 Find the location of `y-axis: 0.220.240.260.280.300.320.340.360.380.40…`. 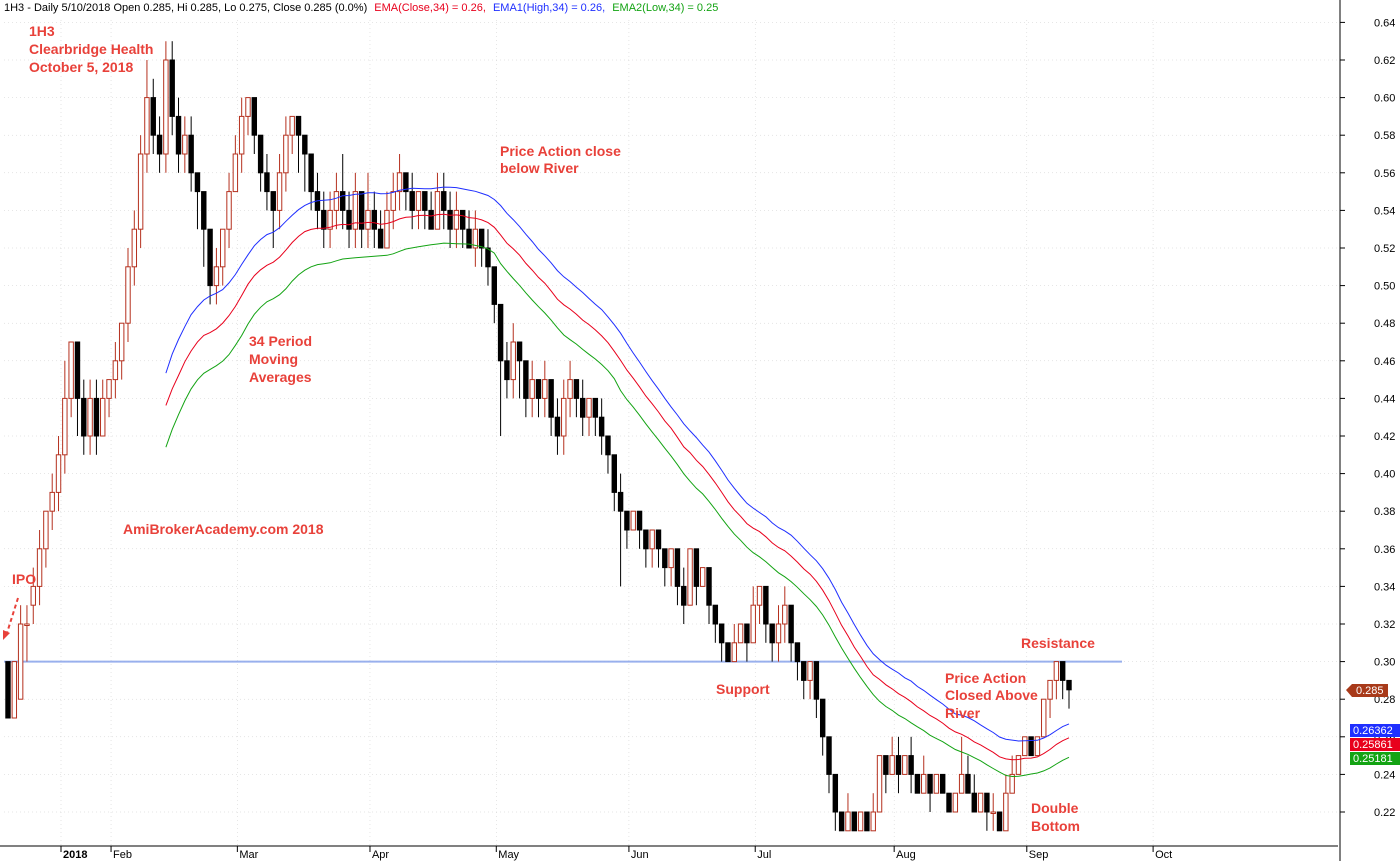

y-axis: 0.220.240.260.280.300.320.340.360.380.40… is located at coordinates (1367, 430).